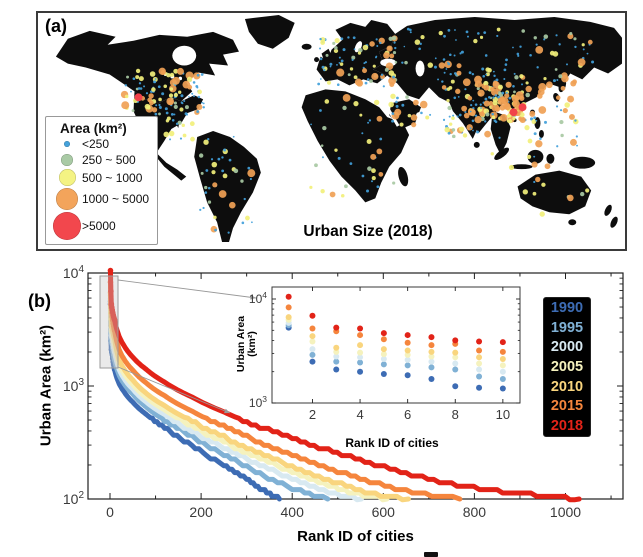  I want to click on inset-point-2018-rank4, so click(360, 328).